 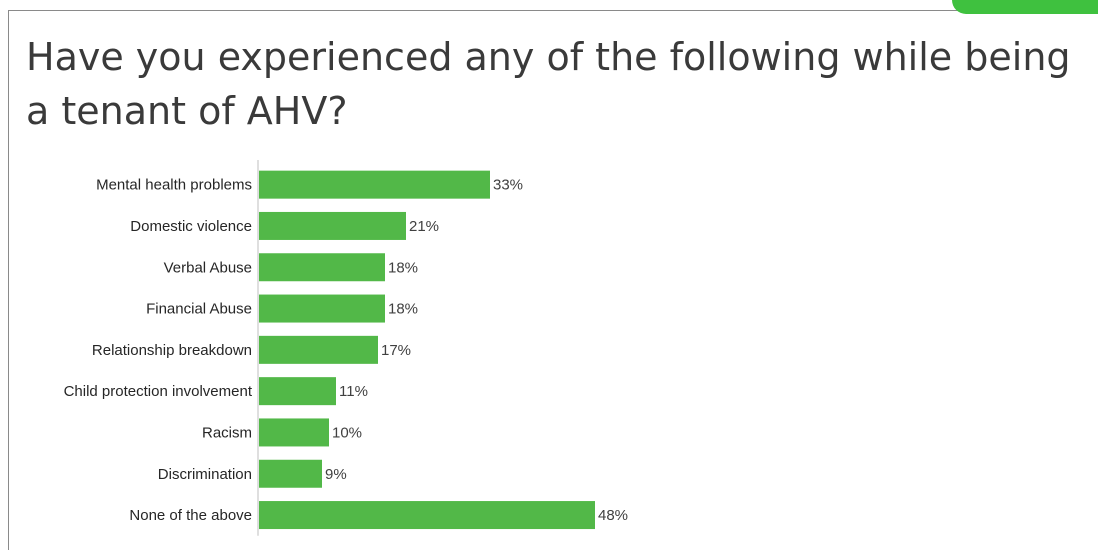 What do you see at coordinates (374, 184) in the screenshot?
I see `bar-mental-health-problems` at bounding box center [374, 184].